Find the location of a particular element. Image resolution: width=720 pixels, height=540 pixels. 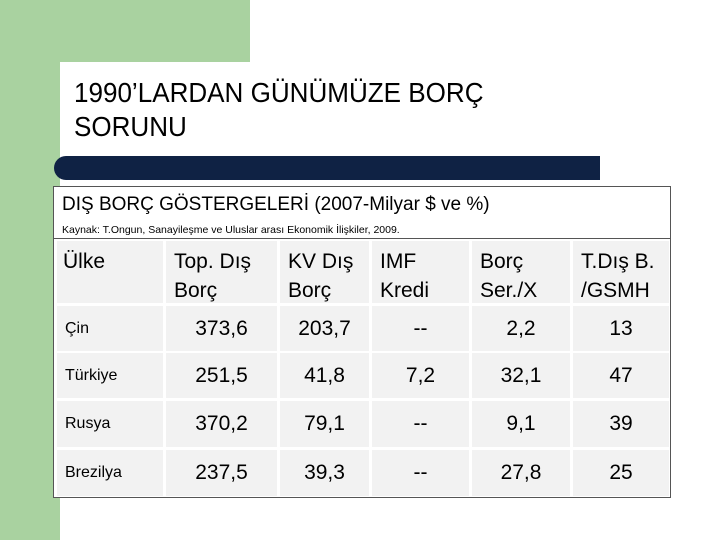

header-col-2: KV Dış Borç is located at coordinates (324, 272).